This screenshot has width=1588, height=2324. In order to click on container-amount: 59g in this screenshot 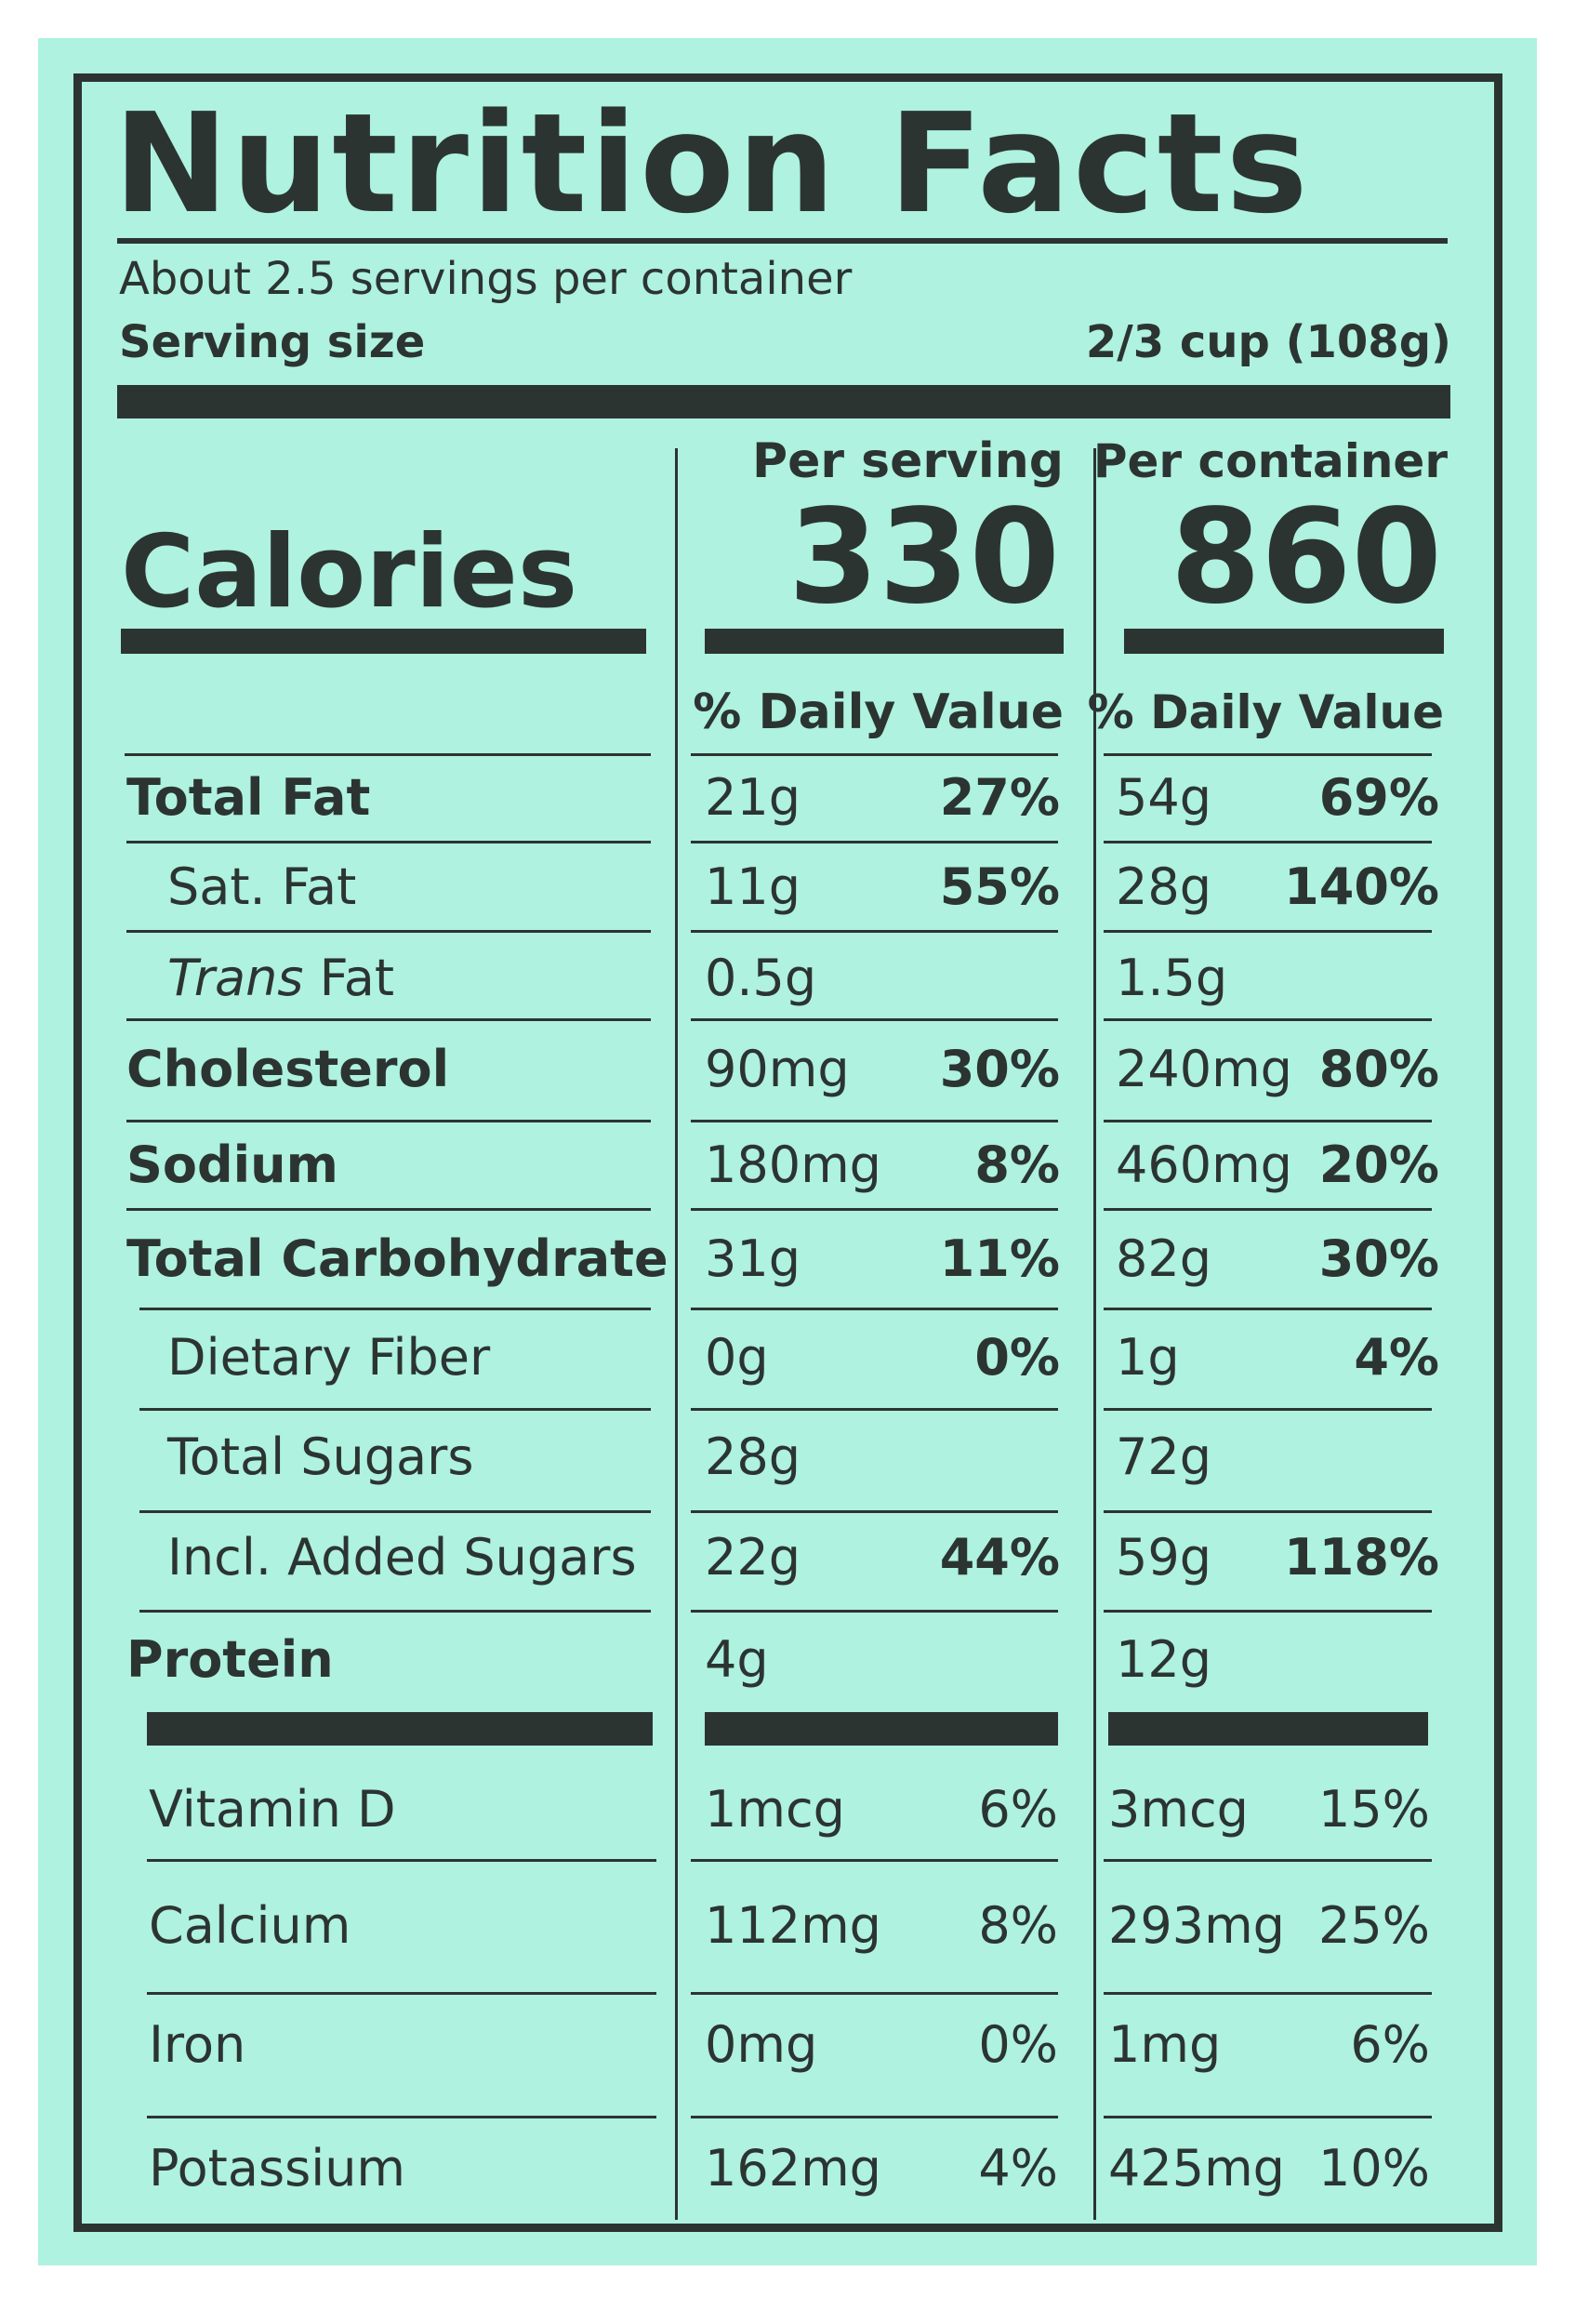, I will do `click(1163, 1557)`.